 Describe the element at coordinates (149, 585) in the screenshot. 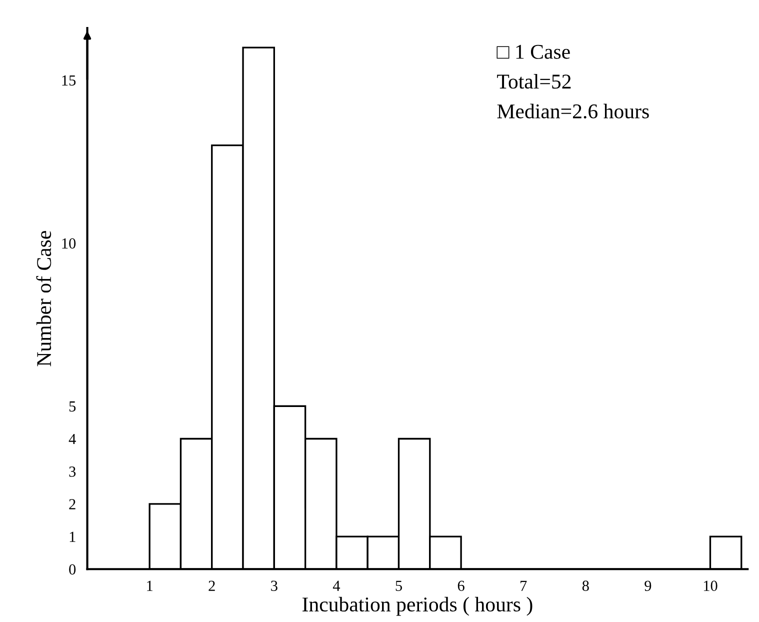

I see `x-tick-label: 1` at that location.